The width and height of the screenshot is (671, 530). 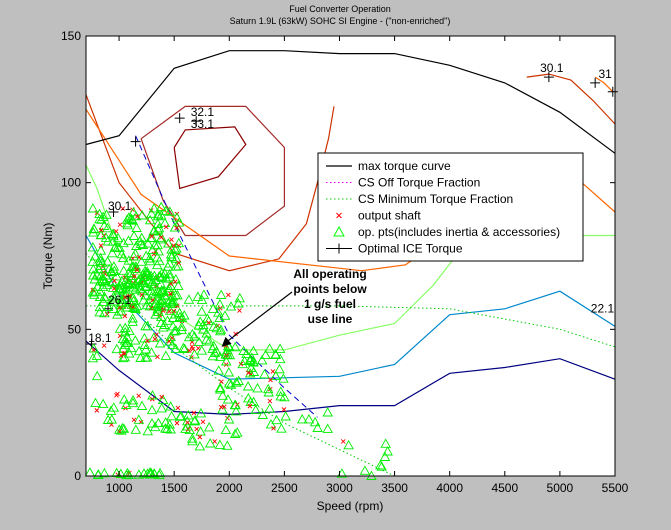 What do you see at coordinates (340, 9) in the screenshot?
I see `chart-title: Fuel Converter Operation` at bounding box center [340, 9].